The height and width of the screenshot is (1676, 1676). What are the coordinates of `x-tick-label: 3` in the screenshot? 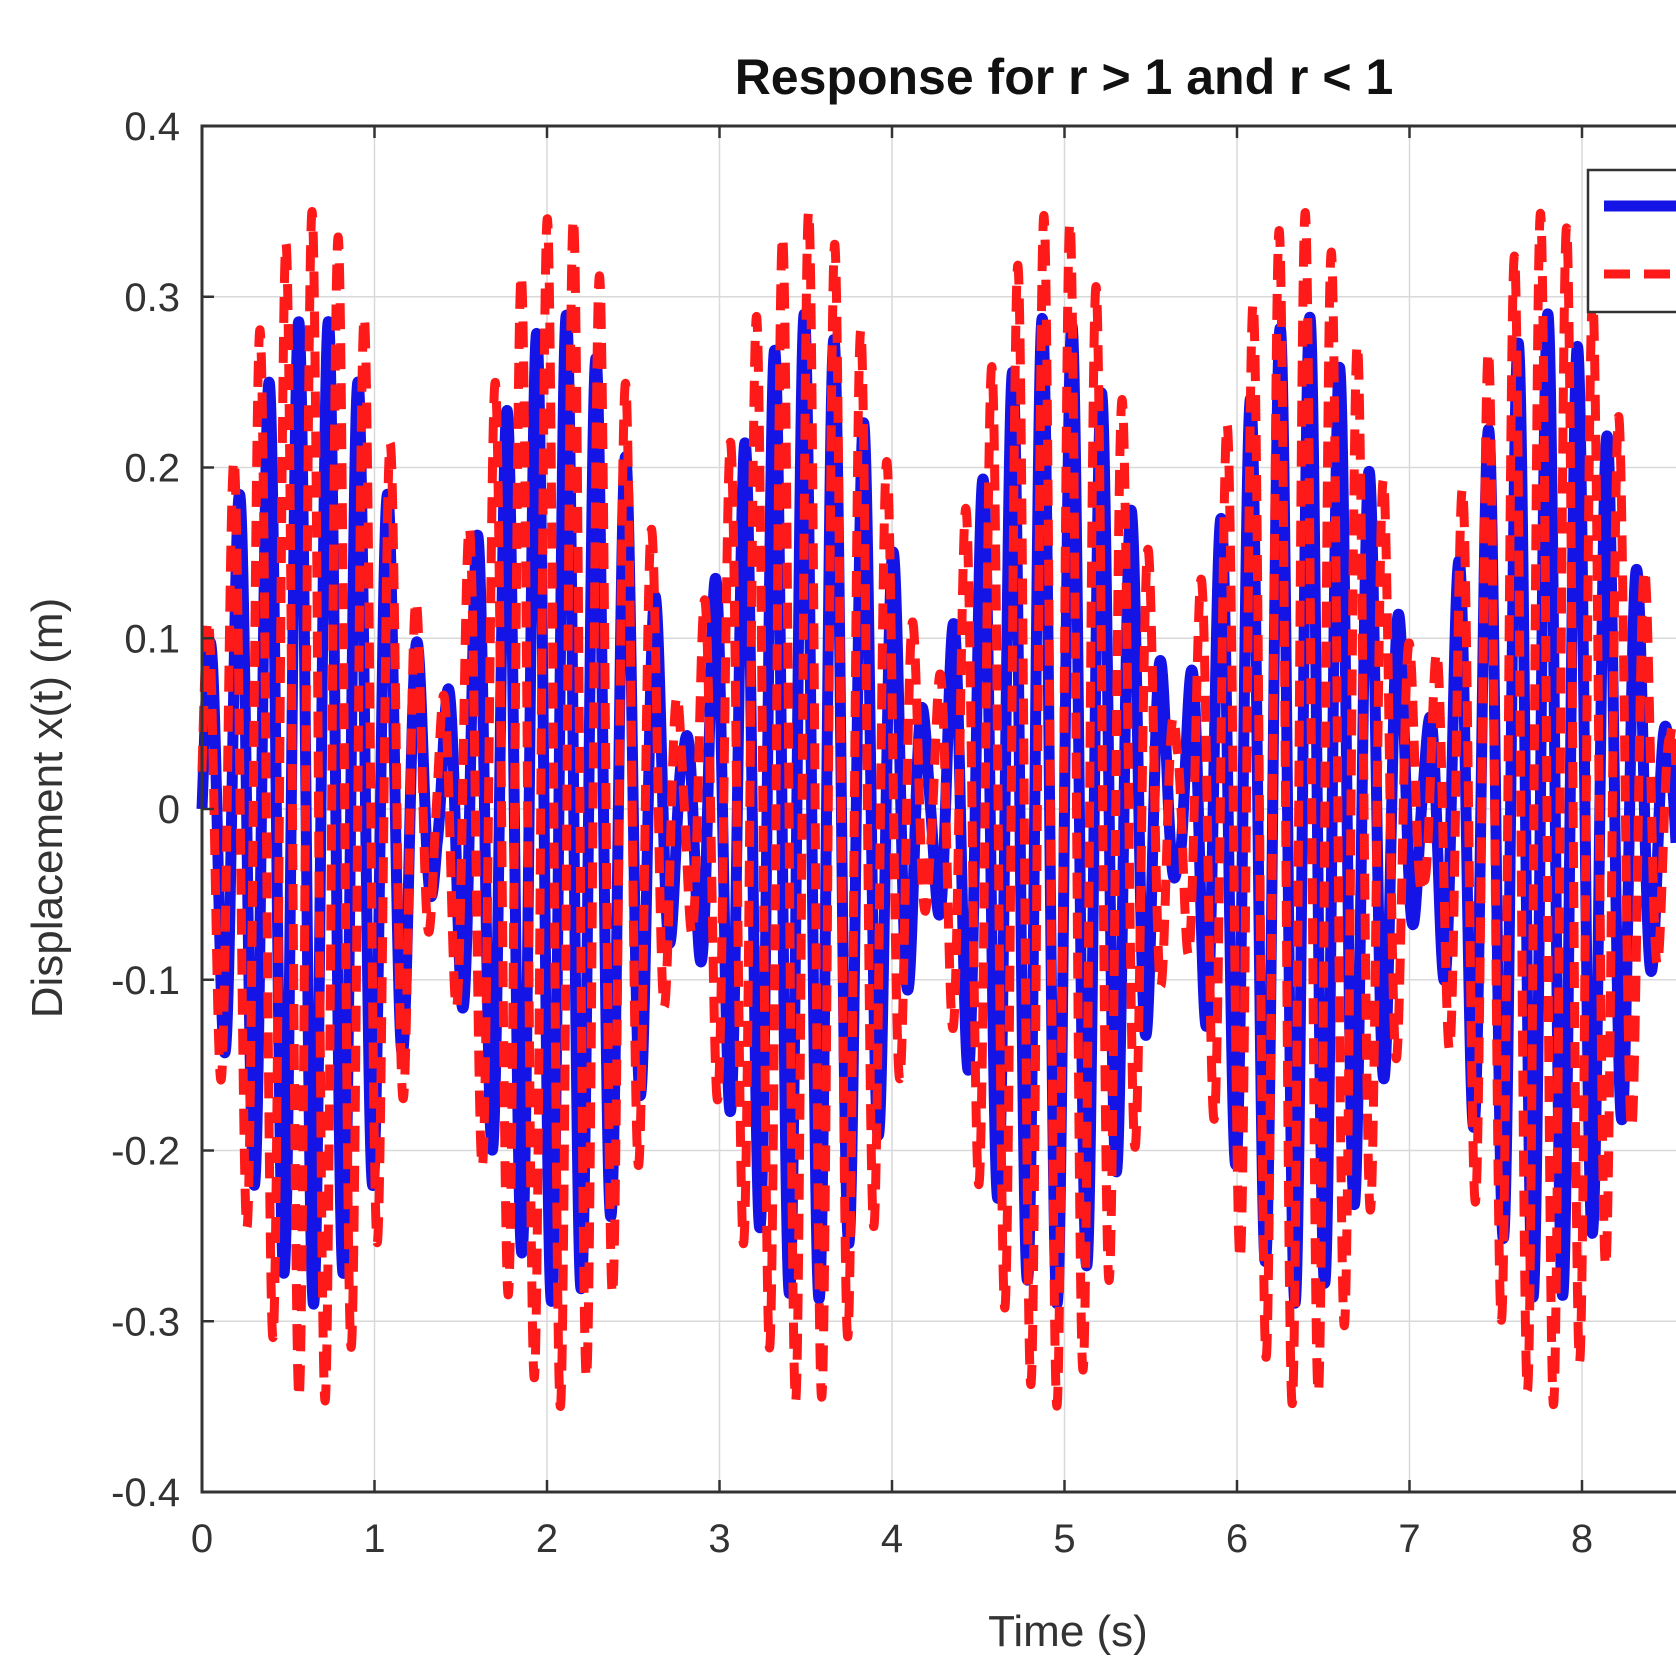 It's located at (719, 1539).